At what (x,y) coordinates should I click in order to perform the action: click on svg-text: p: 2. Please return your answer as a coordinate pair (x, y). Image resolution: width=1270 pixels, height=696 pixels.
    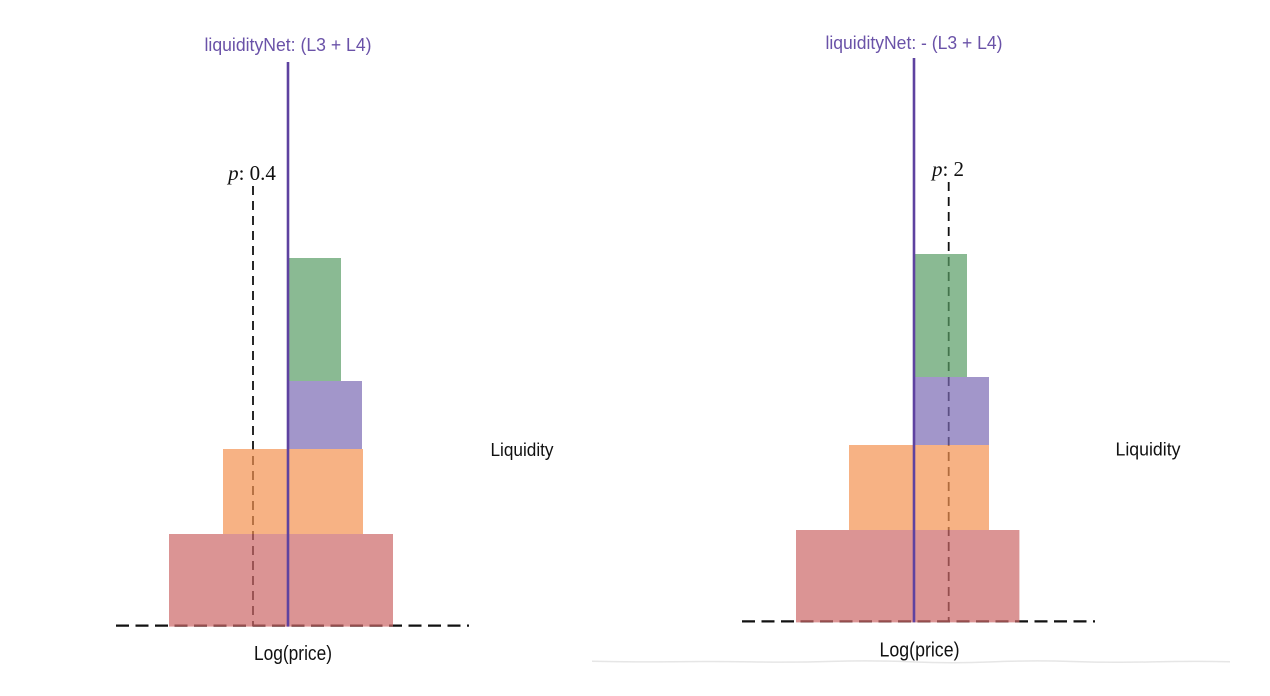
    Looking at the image, I should click on (947, 169).